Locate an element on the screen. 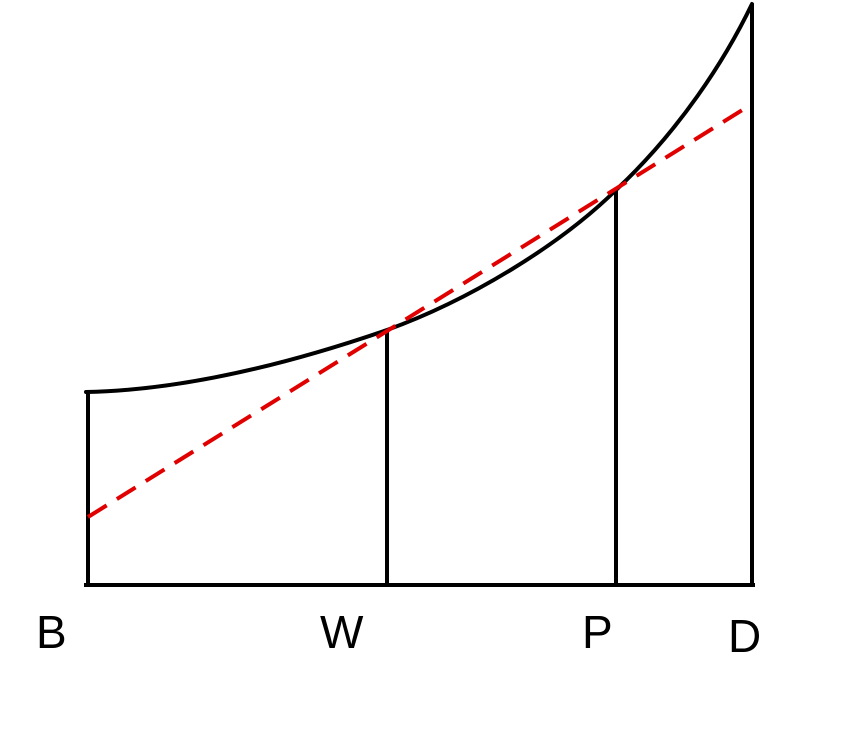  label-d: D is located at coordinates (744, 636).